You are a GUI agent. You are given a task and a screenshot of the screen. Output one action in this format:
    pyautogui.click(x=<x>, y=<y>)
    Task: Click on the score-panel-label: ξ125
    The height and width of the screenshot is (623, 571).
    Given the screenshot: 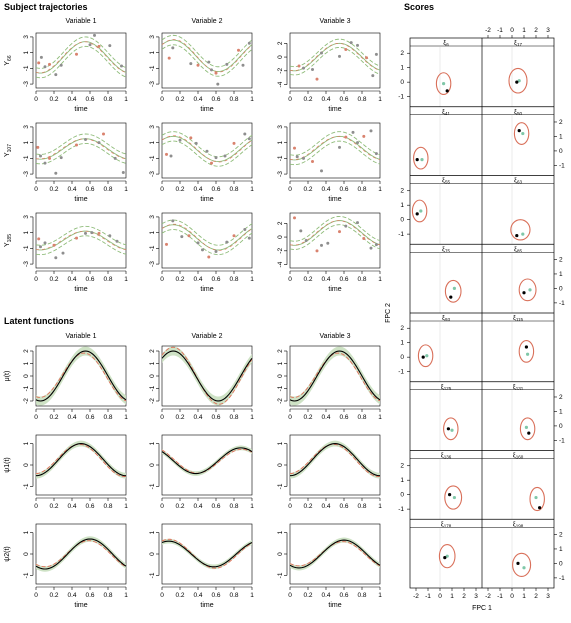 What is the action you would take?
    pyautogui.click(x=446, y=387)
    